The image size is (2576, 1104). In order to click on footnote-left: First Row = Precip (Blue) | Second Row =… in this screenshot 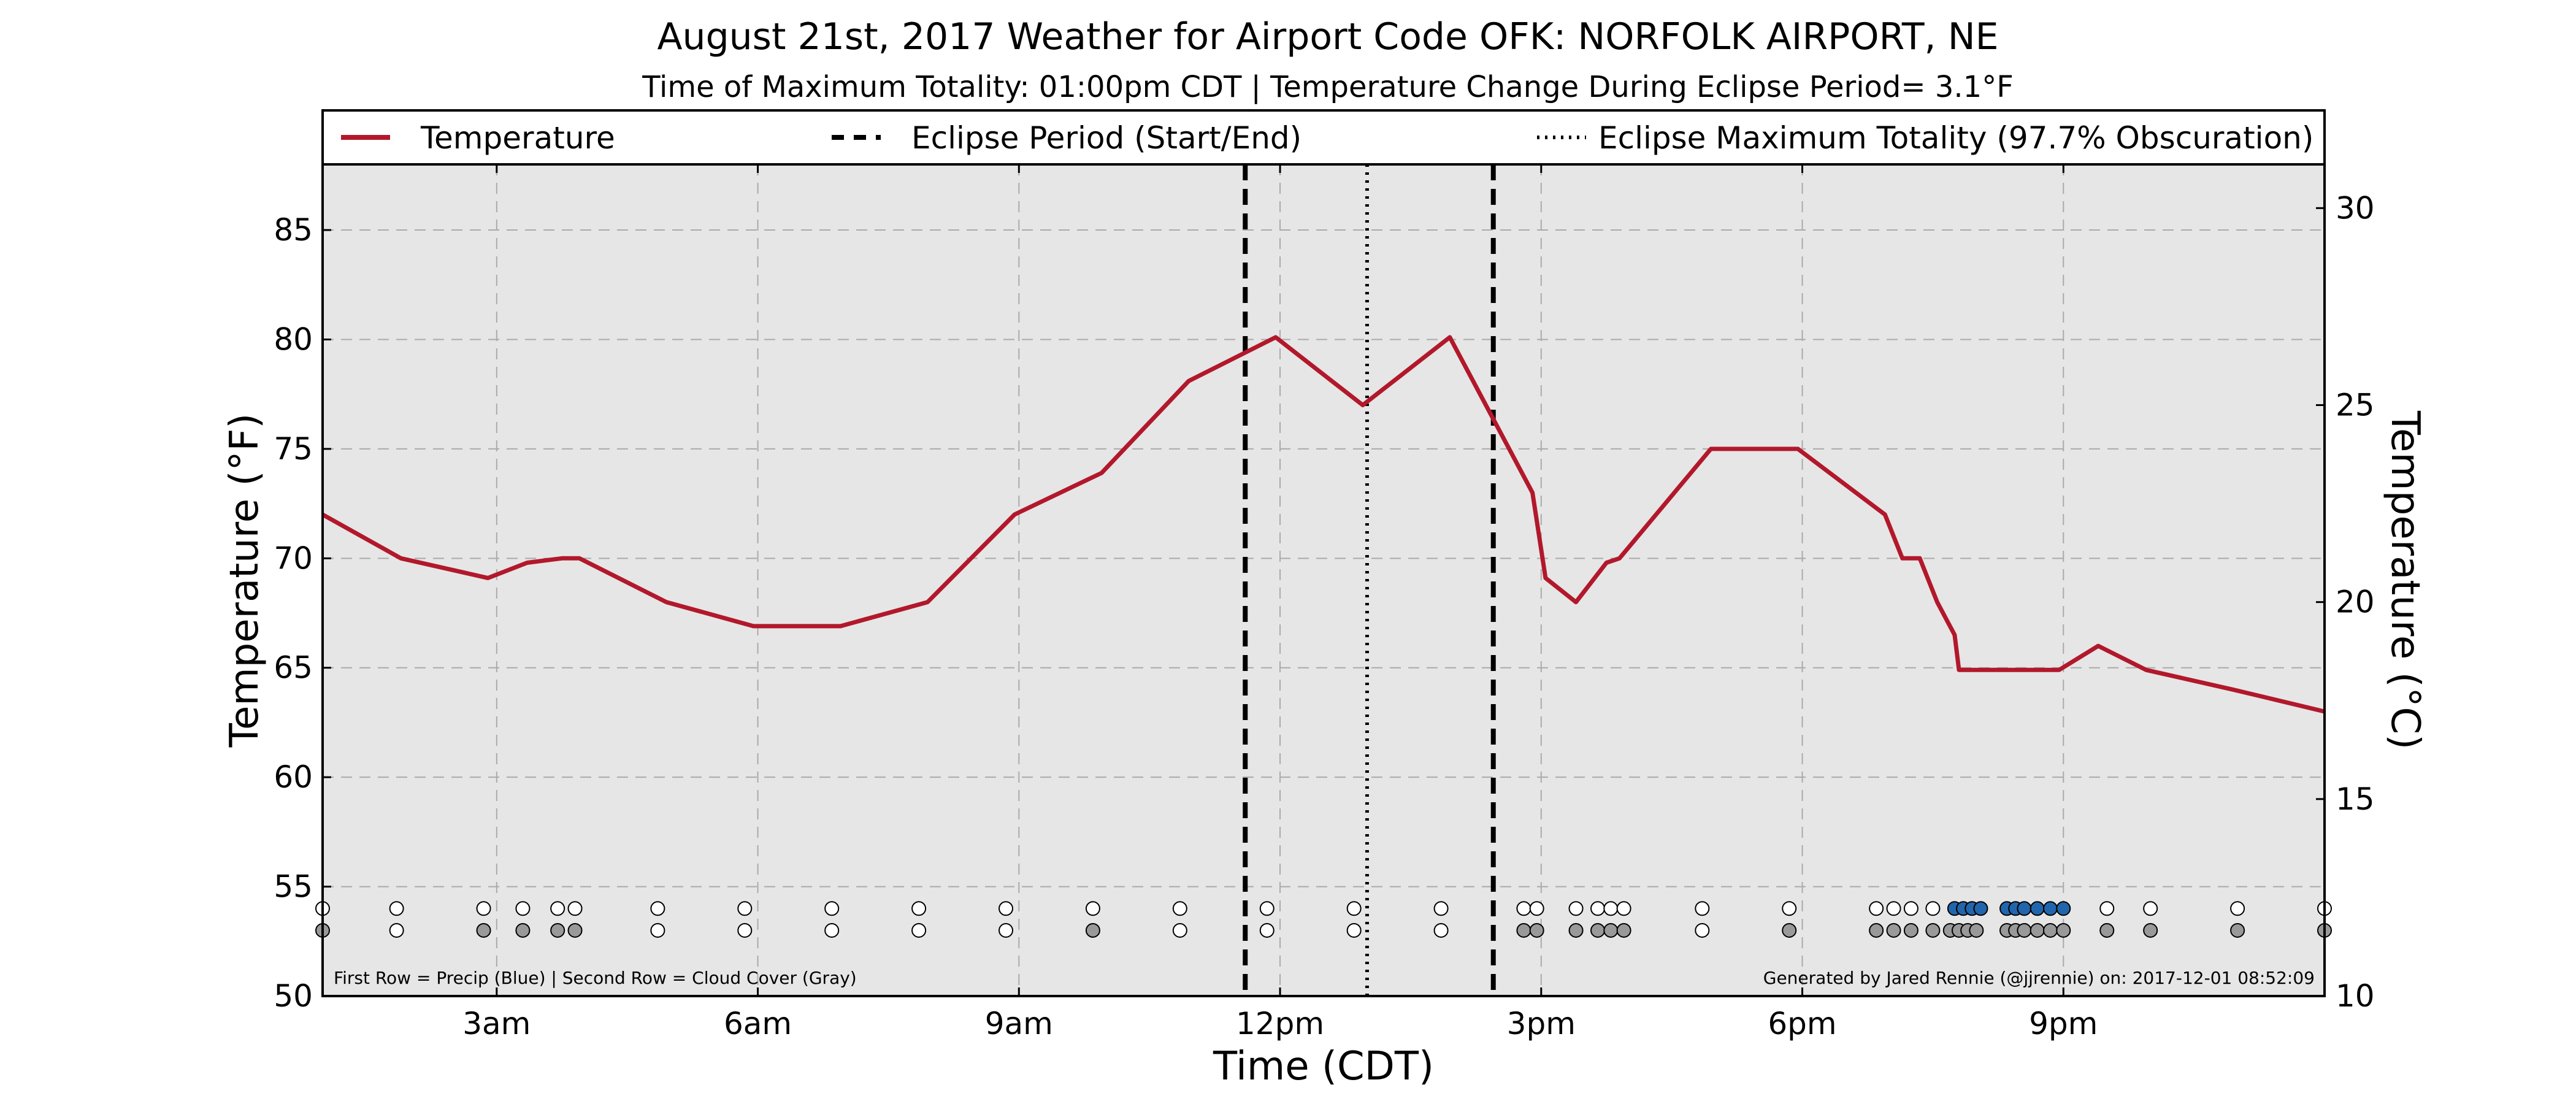, I will do `click(595, 978)`.